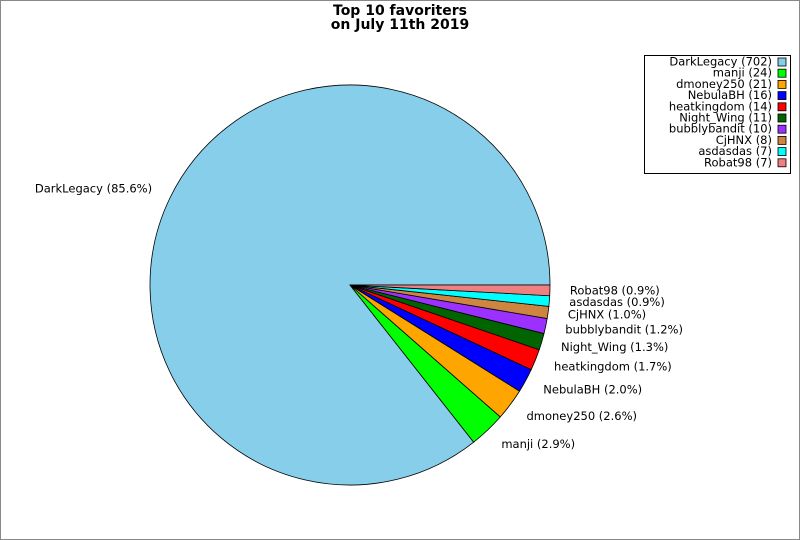  What do you see at coordinates (581, 416) in the screenshot?
I see `slice-label: dmoney250 (2.6%)` at bounding box center [581, 416].